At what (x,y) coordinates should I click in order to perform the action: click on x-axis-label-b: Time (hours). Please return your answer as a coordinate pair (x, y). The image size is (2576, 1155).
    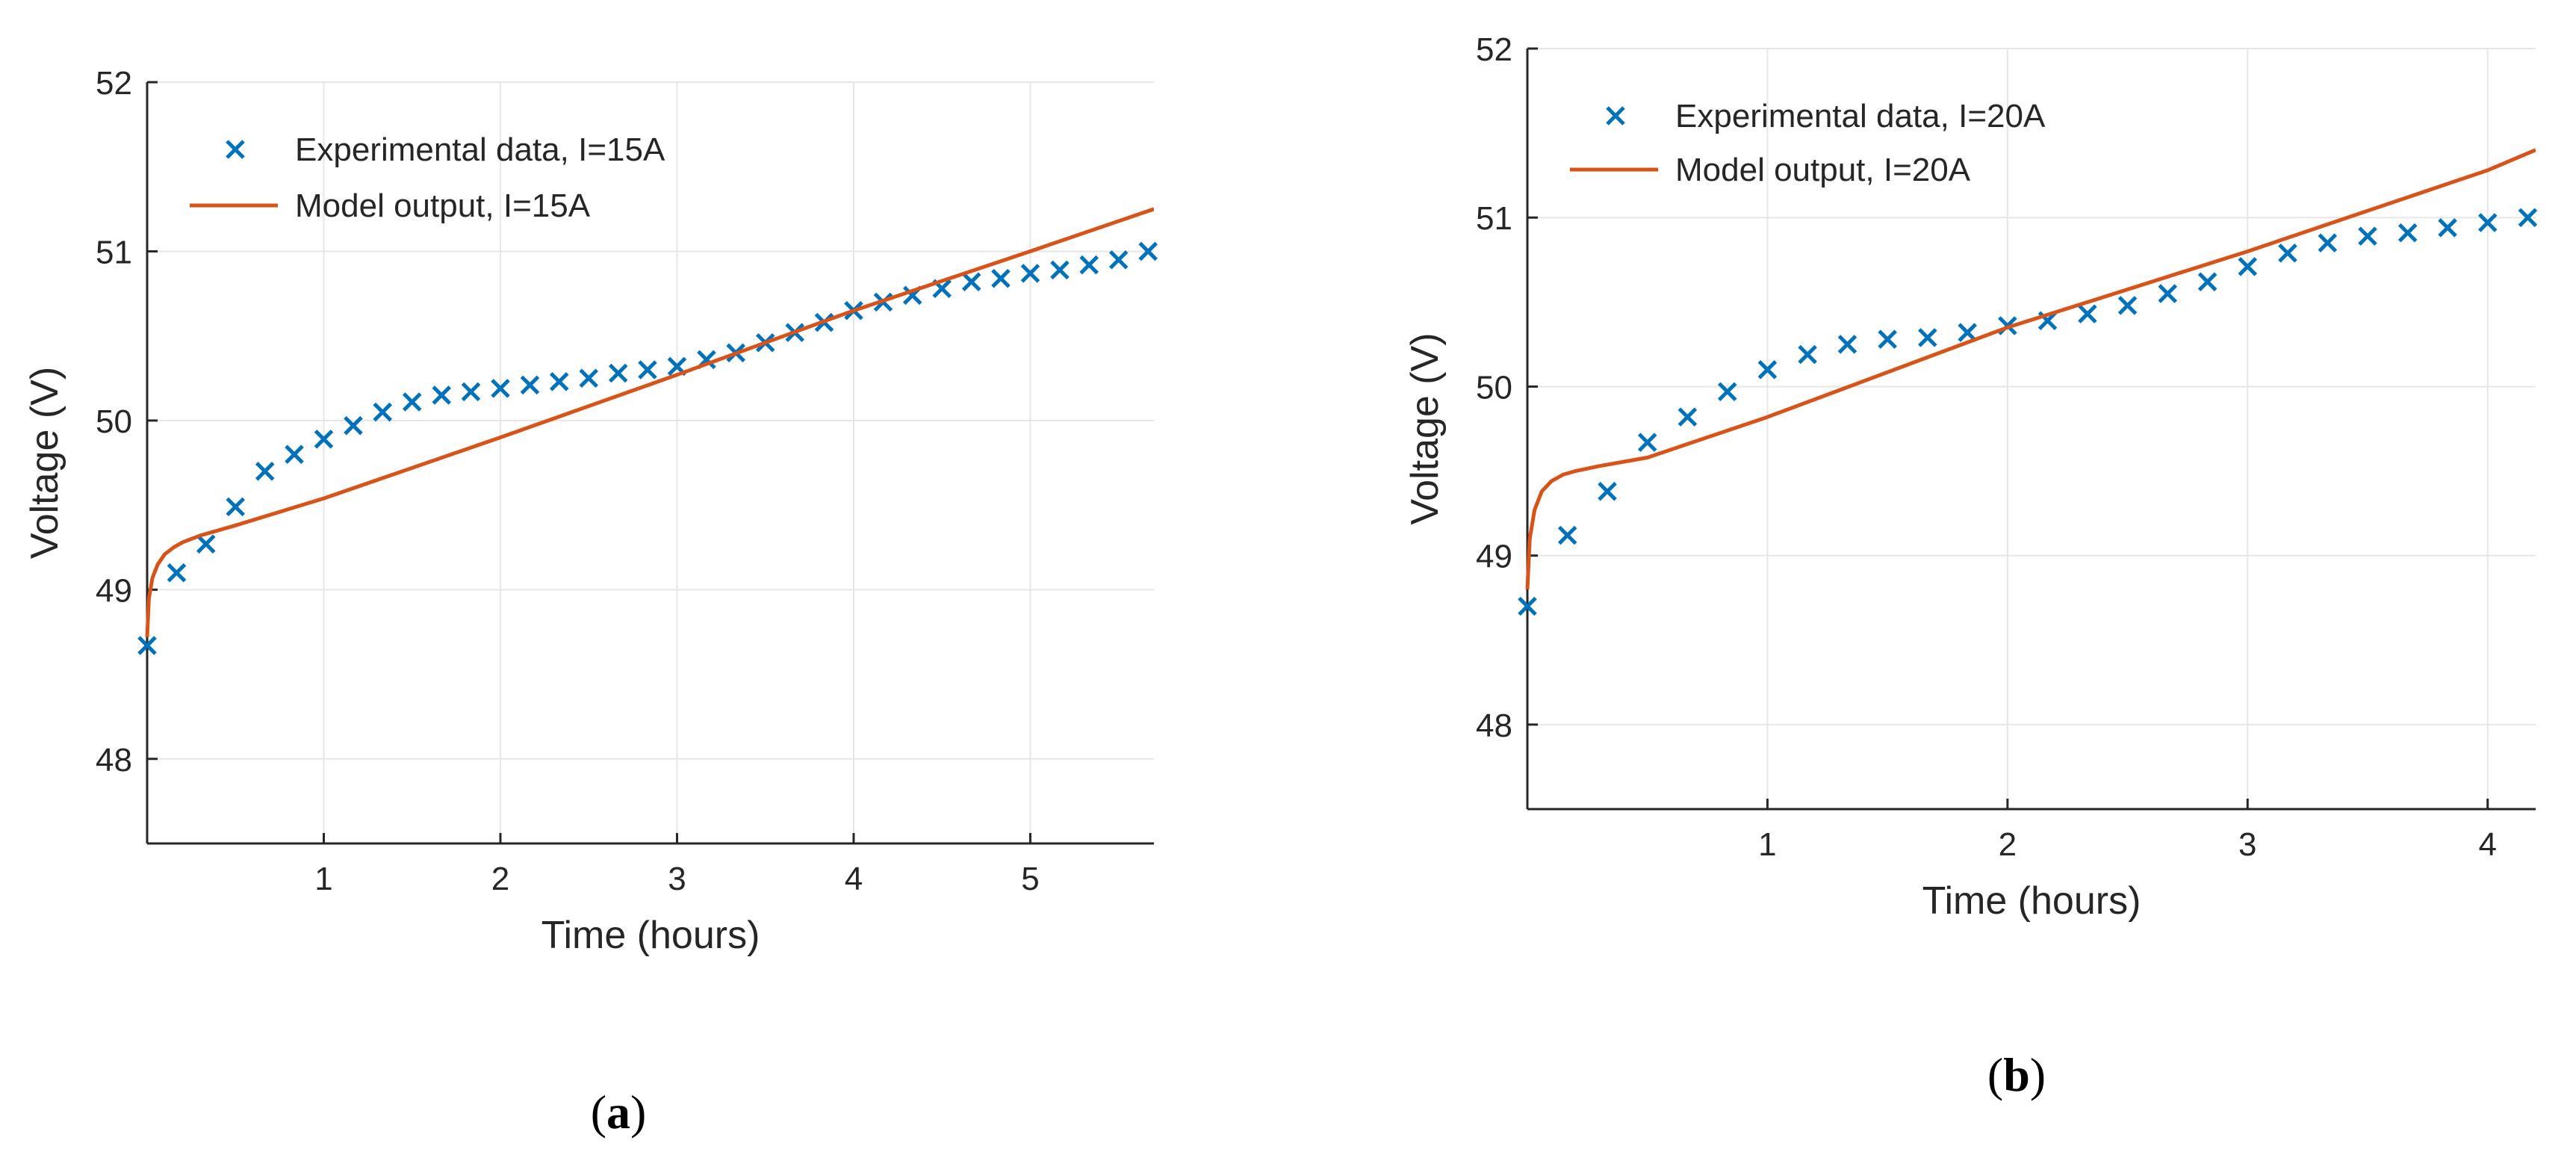
    Looking at the image, I should click on (2031, 901).